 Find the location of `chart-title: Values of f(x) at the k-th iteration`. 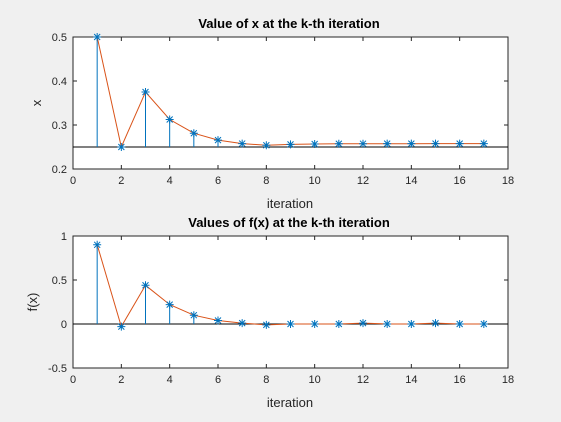

chart-title: Values of f(x) at the k-th iteration is located at coordinates (289, 222).